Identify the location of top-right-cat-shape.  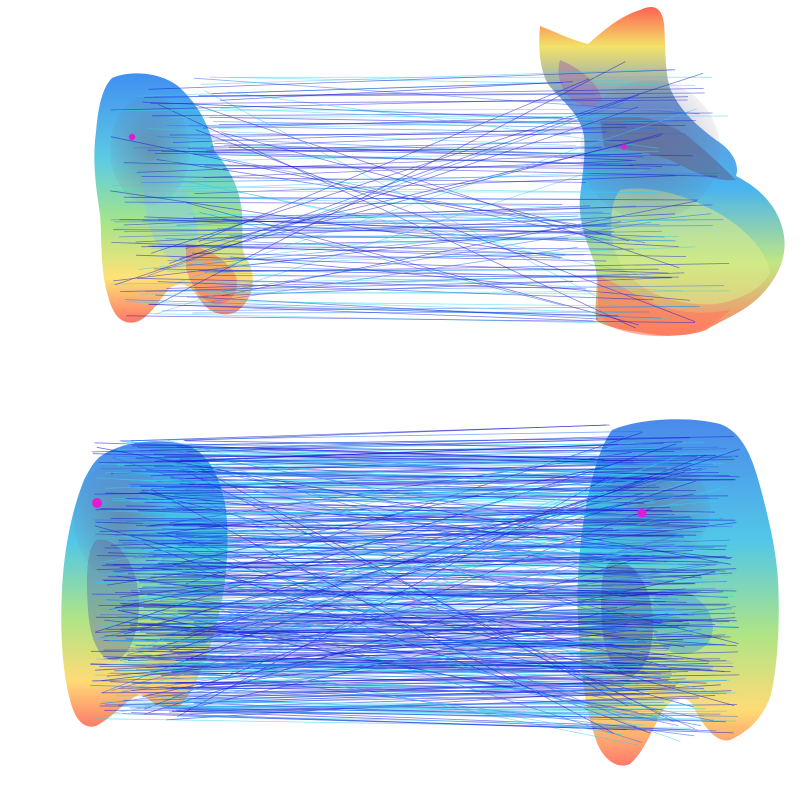
(662, 171).